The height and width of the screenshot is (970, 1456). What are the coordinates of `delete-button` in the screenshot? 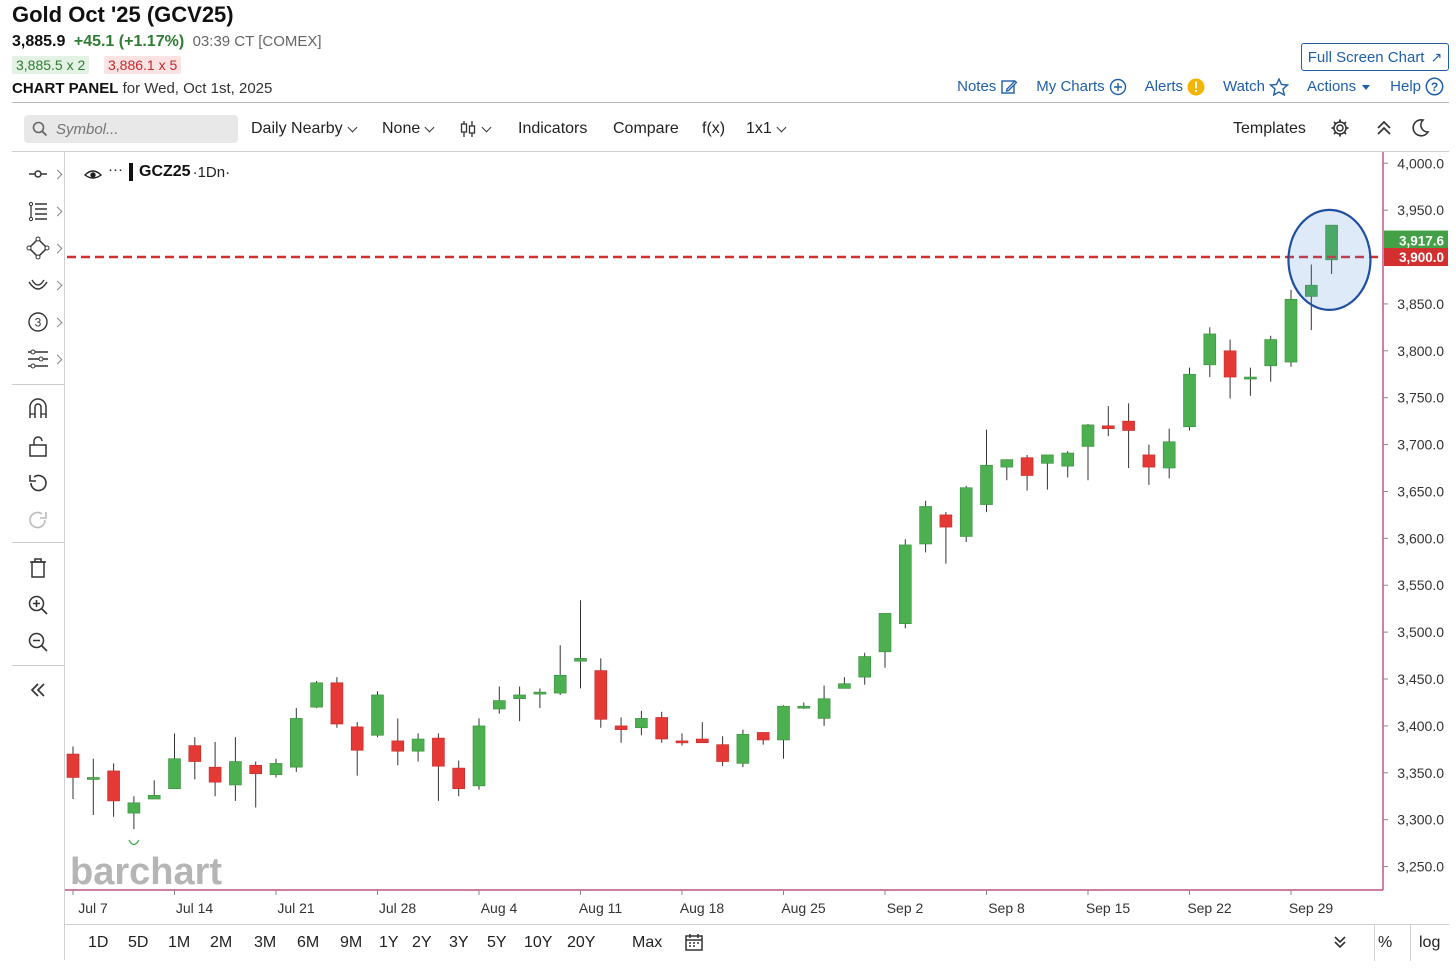 It's located at (38, 568).